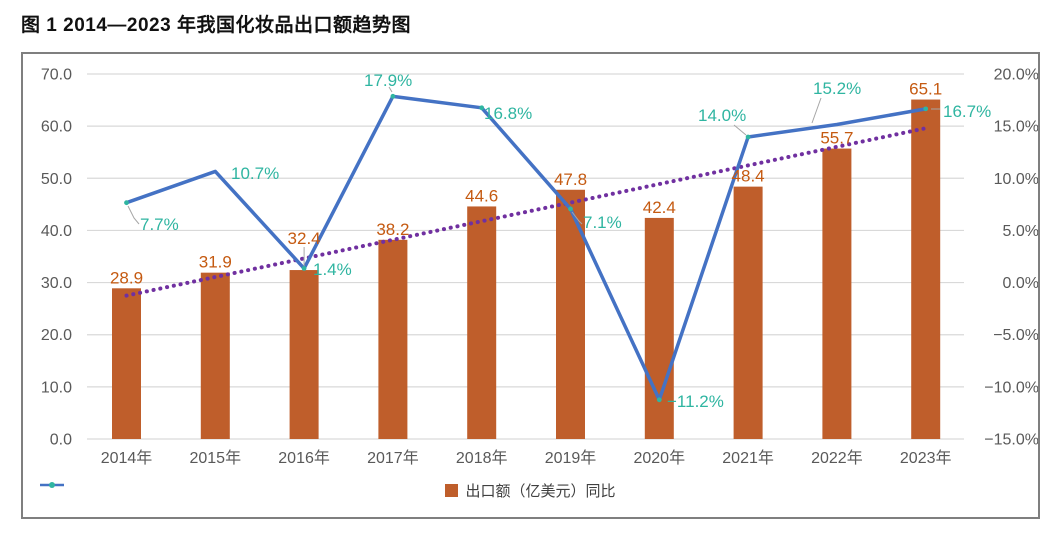 The height and width of the screenshot is (535, 1061). I want to click on chart-legend: 出口额（亿美元） 同比, so click(530, 490).